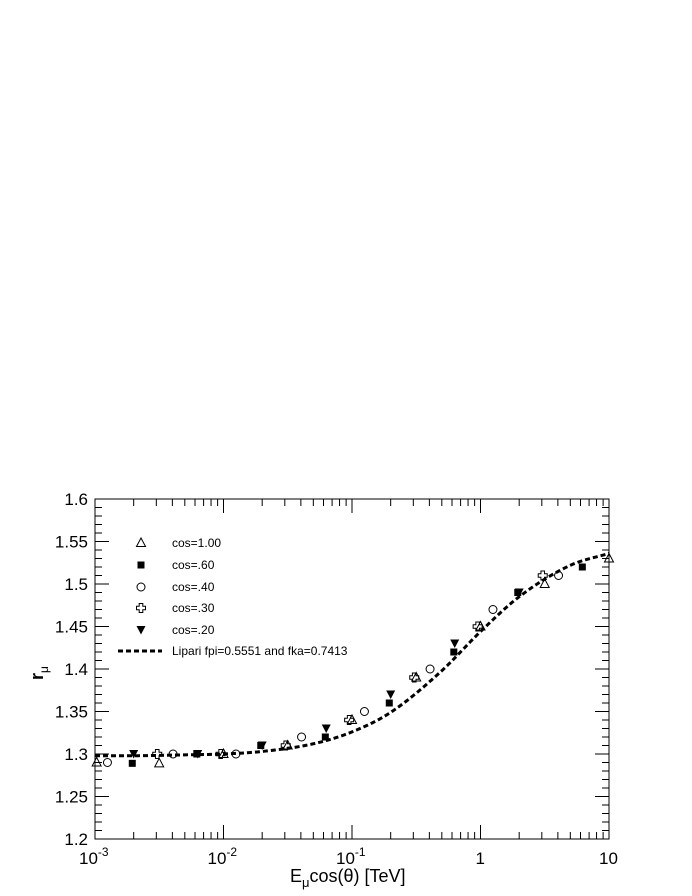 Image resolution: width=692 pixels, height=896 pixels. I want to click on x-tick-label: 10⁻³, so click(94, 856).